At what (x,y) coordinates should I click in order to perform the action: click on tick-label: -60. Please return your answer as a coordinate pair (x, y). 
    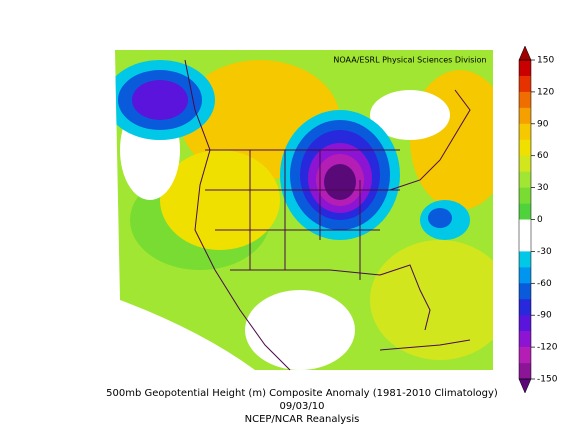
    Looking at the image, I should click on (544, 284).